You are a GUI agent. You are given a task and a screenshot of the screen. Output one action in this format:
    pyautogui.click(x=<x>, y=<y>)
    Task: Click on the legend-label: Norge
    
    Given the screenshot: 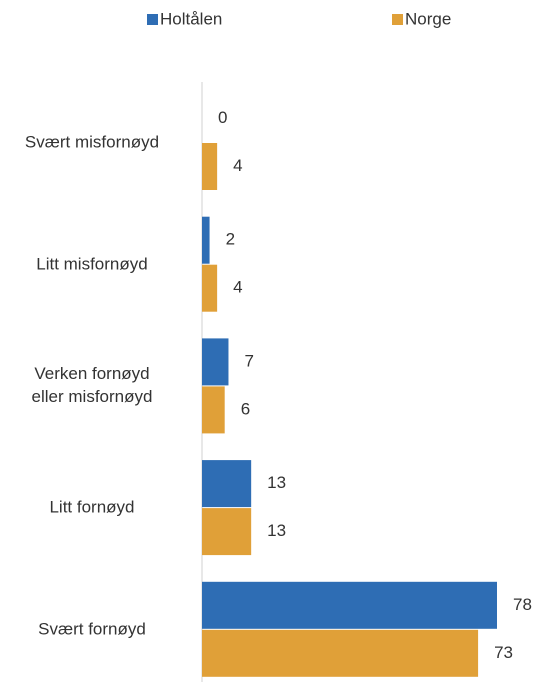 What is the action you would take?
    pyautogui.click(x=428, y=18)
    